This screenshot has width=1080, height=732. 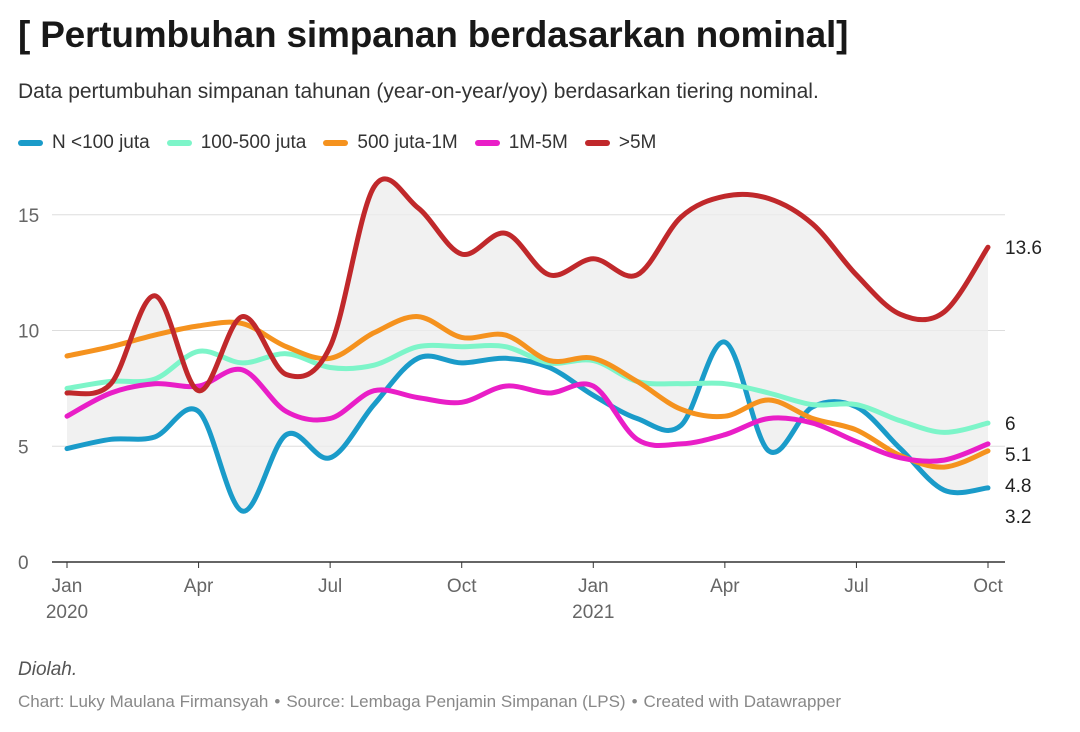 What do you see at coordinates (1018, 486) in the screenshot?
I see `series-end-label: 4.8` at bounding box center [1018, 486].